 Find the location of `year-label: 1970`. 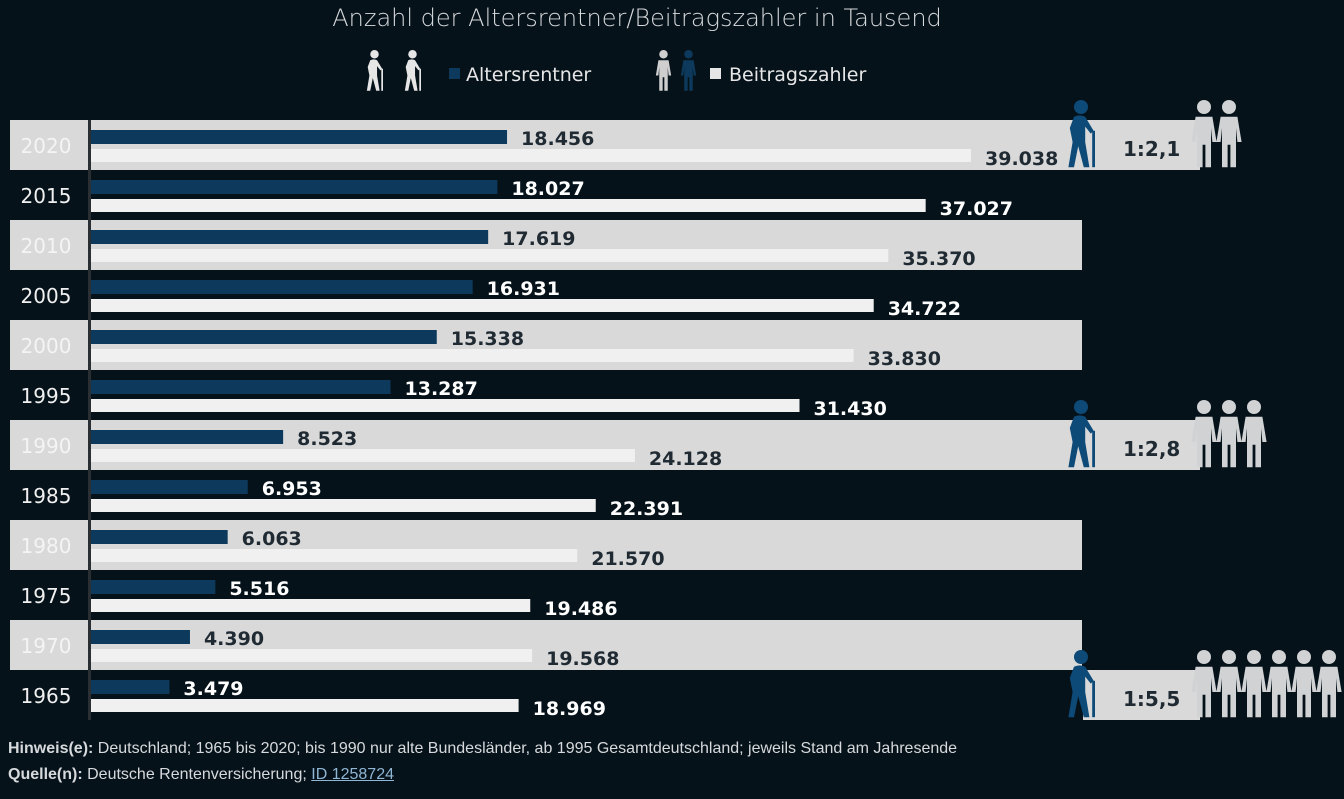

year-label: 1970 is located at coordinates (46, 646).